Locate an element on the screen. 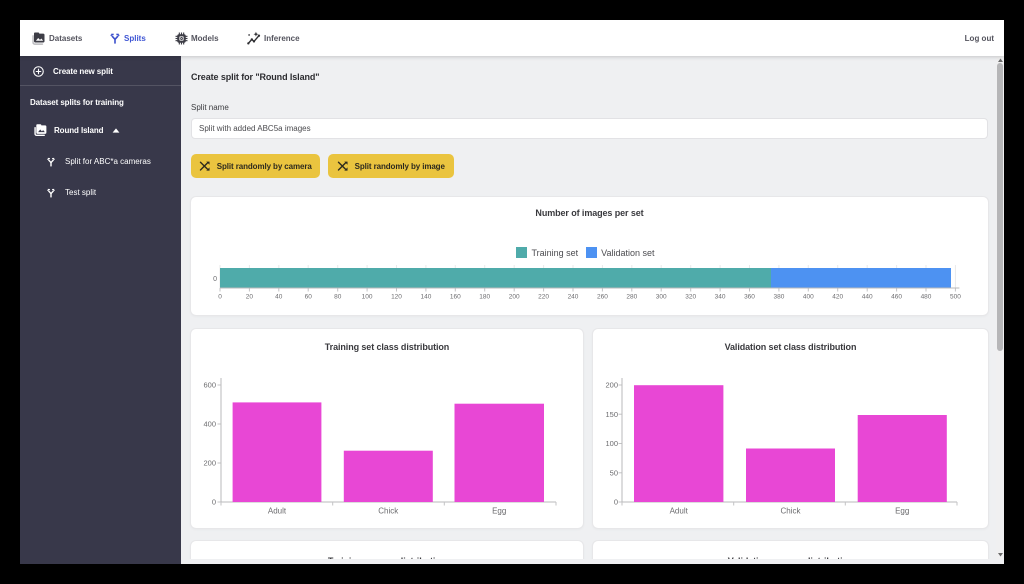  svg-text: 80 is located at coordinates (338, 297).